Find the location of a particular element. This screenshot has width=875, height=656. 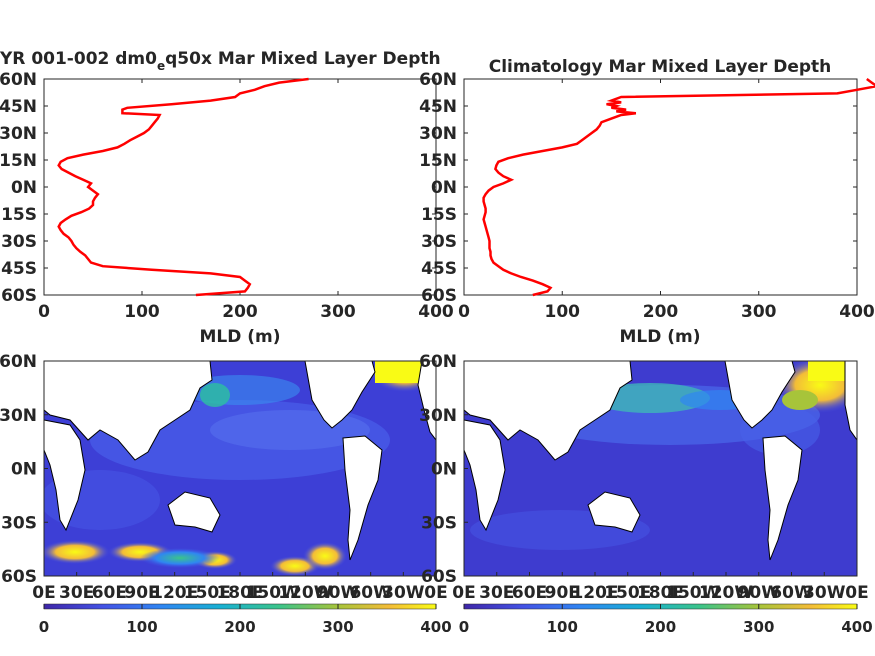

colorbar-left: 0 100 200 300 400 is located at coordinates (245, 619).